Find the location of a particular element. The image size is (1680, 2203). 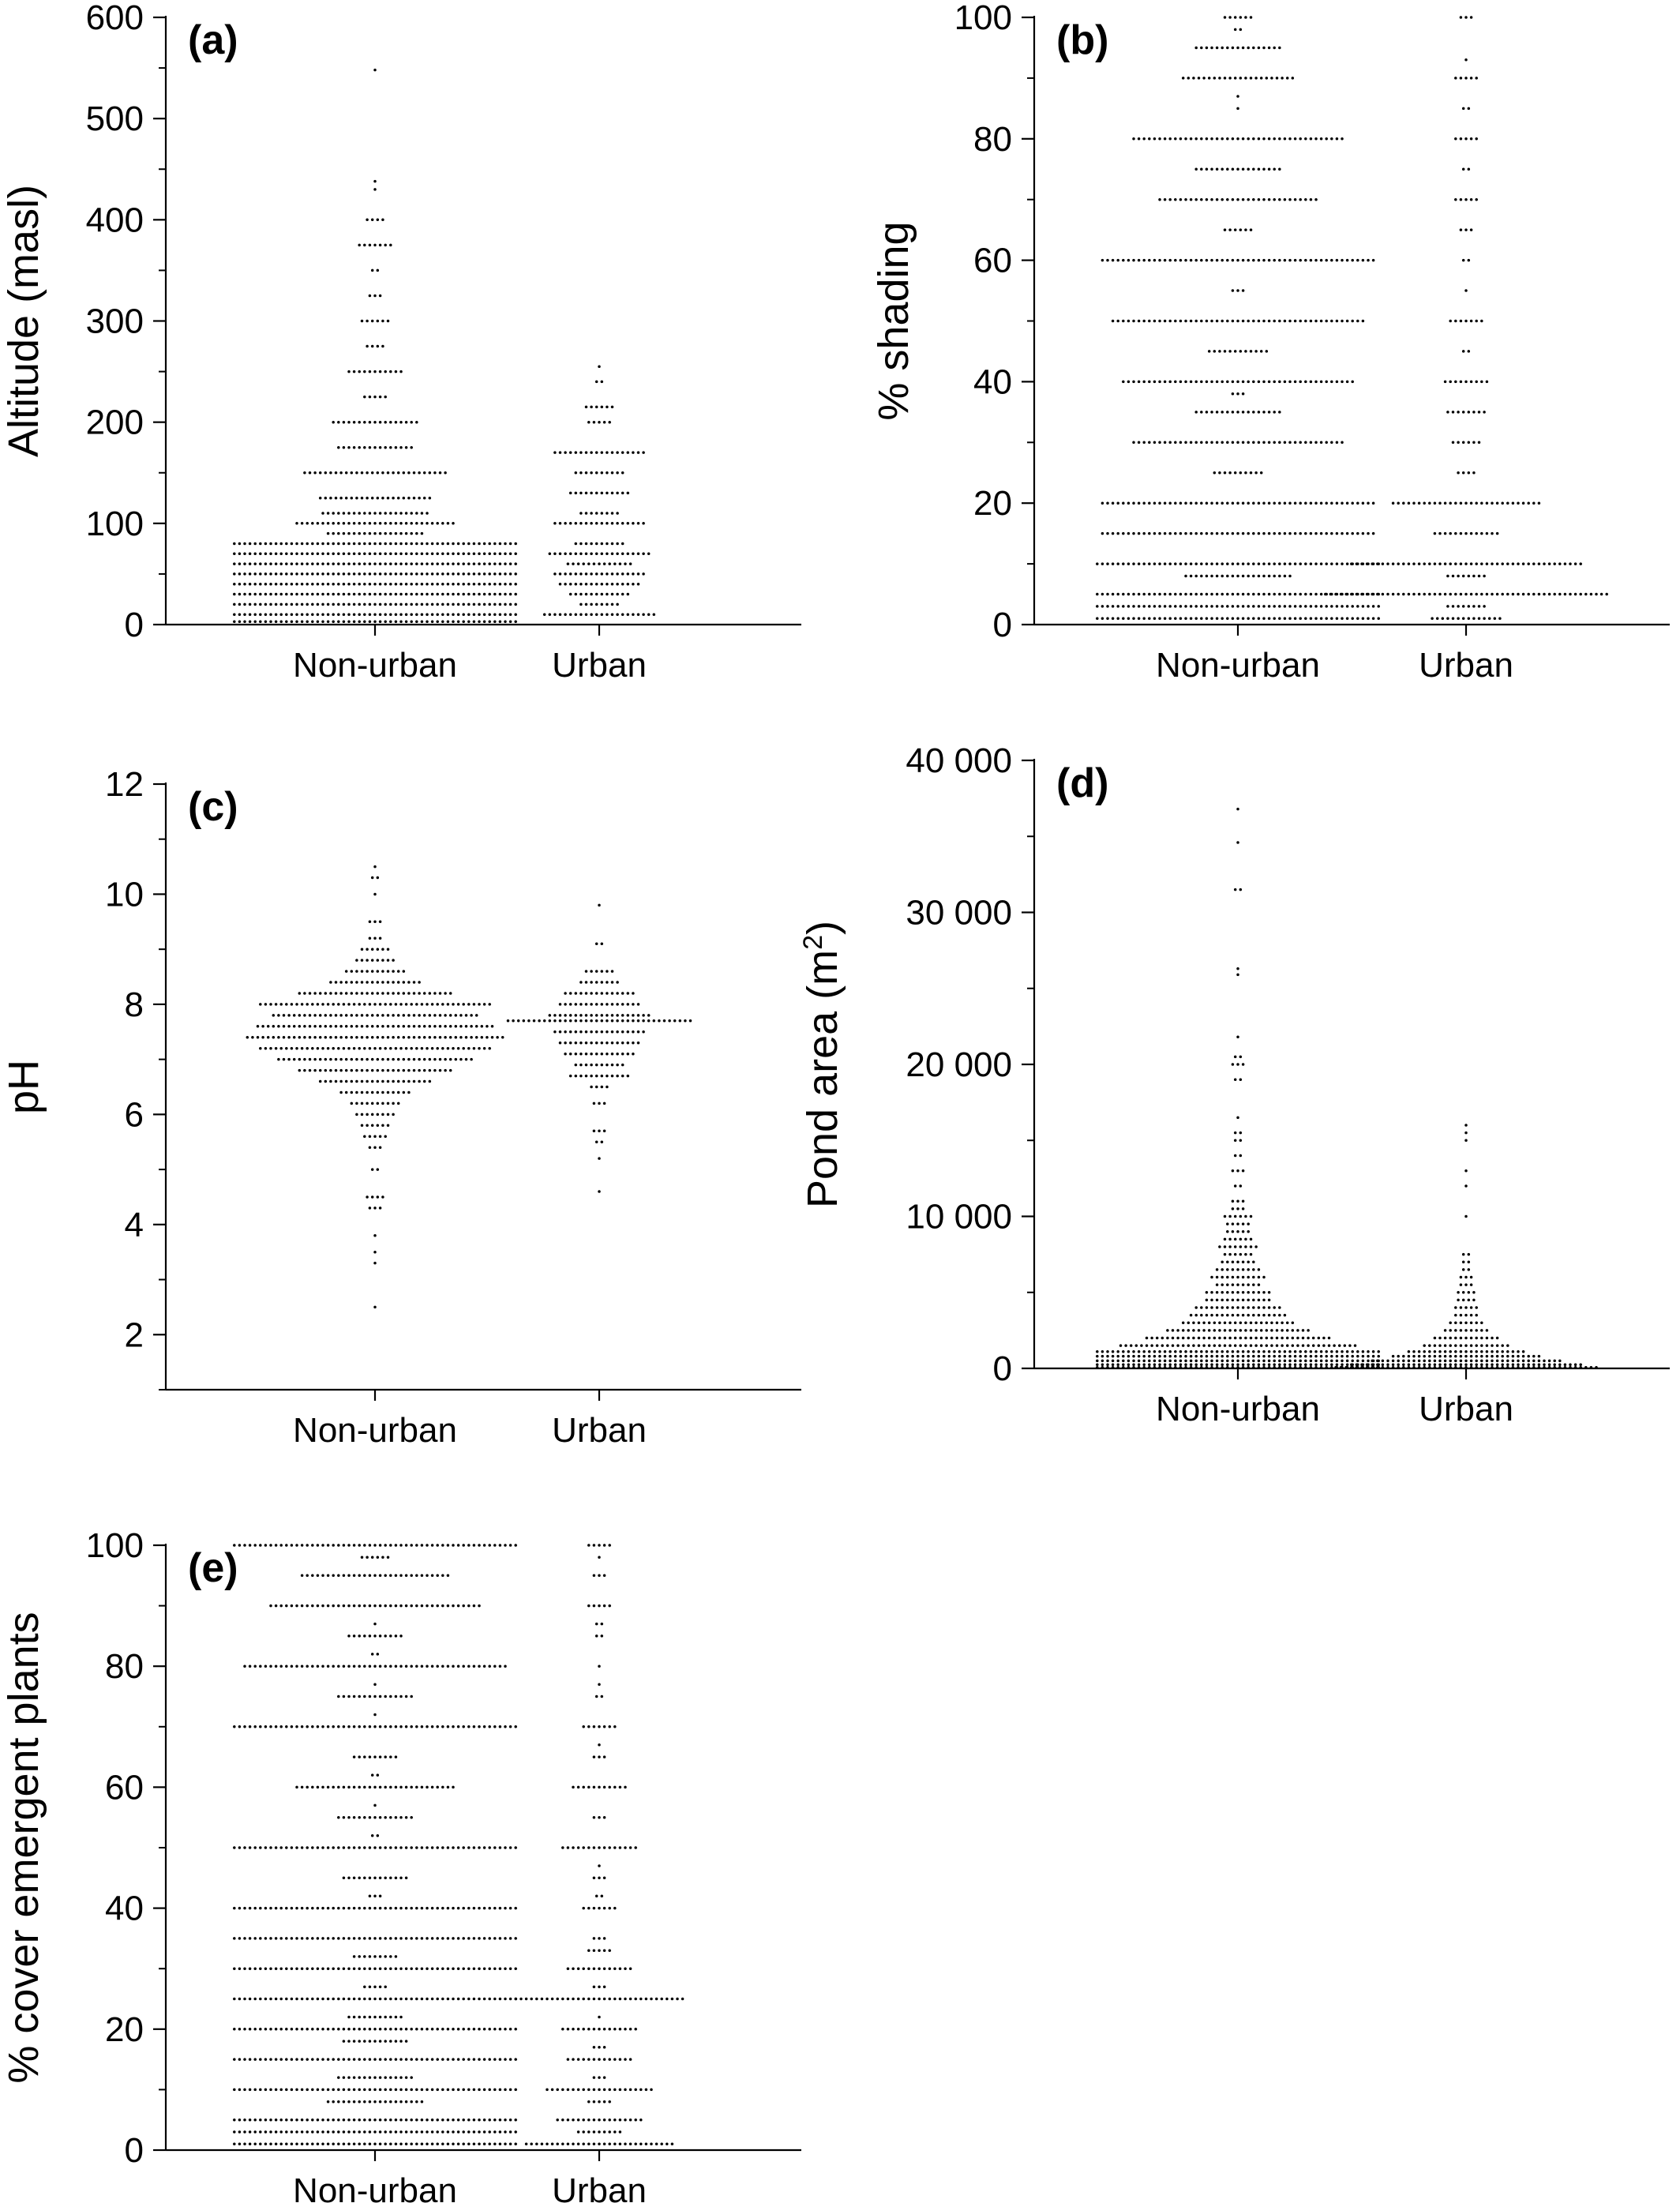

x-tick-label: Urban is located at coordinates (599, 666).